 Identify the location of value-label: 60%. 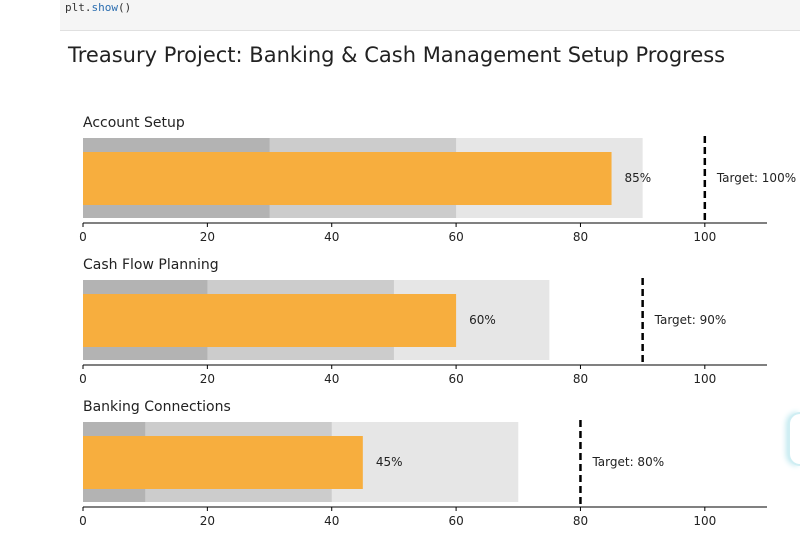
(482, 320).